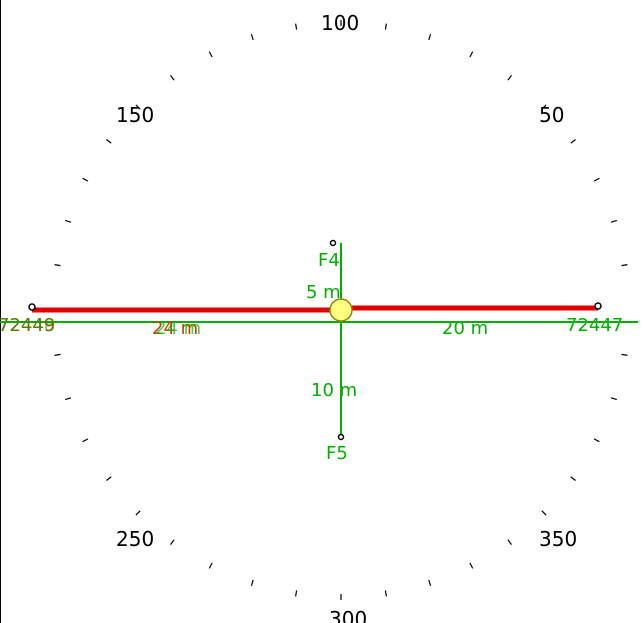  What do you see at coordinates (178, 328) in the screenshot?
I see `distance-west: 24 m` at bounding box center [178, 328].